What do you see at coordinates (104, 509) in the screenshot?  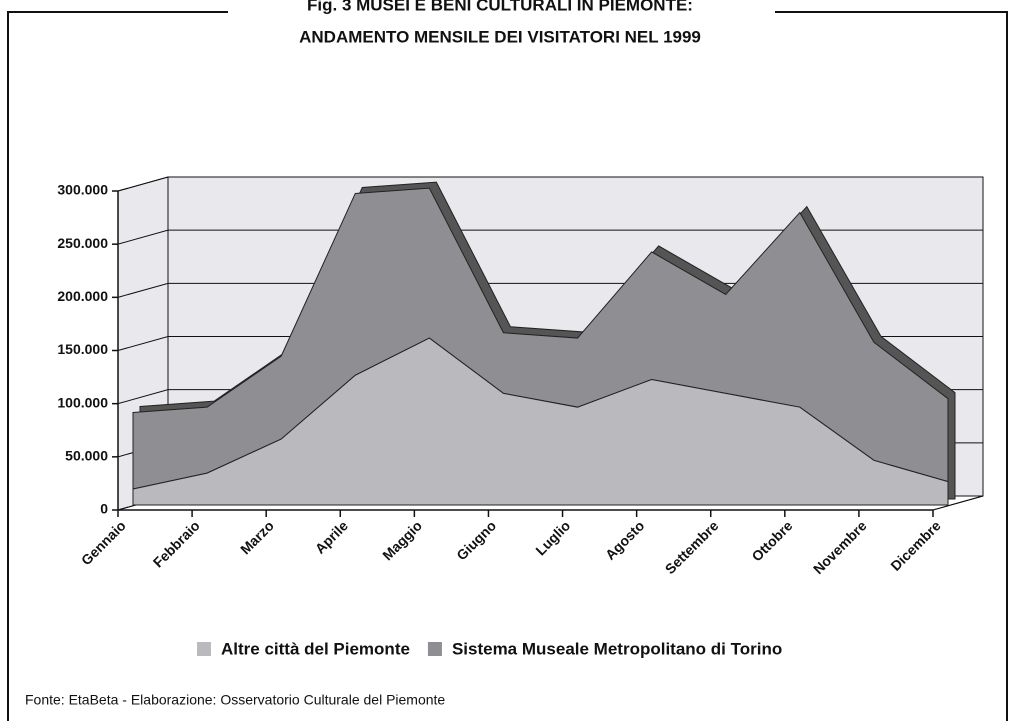 I see `y-tick-label: 0` at bounding box center [104, 509].